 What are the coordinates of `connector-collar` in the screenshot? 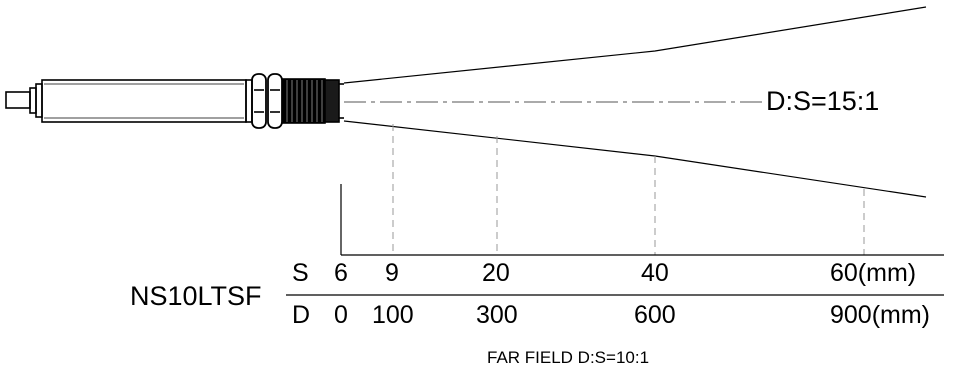 It's located at (39, 100).